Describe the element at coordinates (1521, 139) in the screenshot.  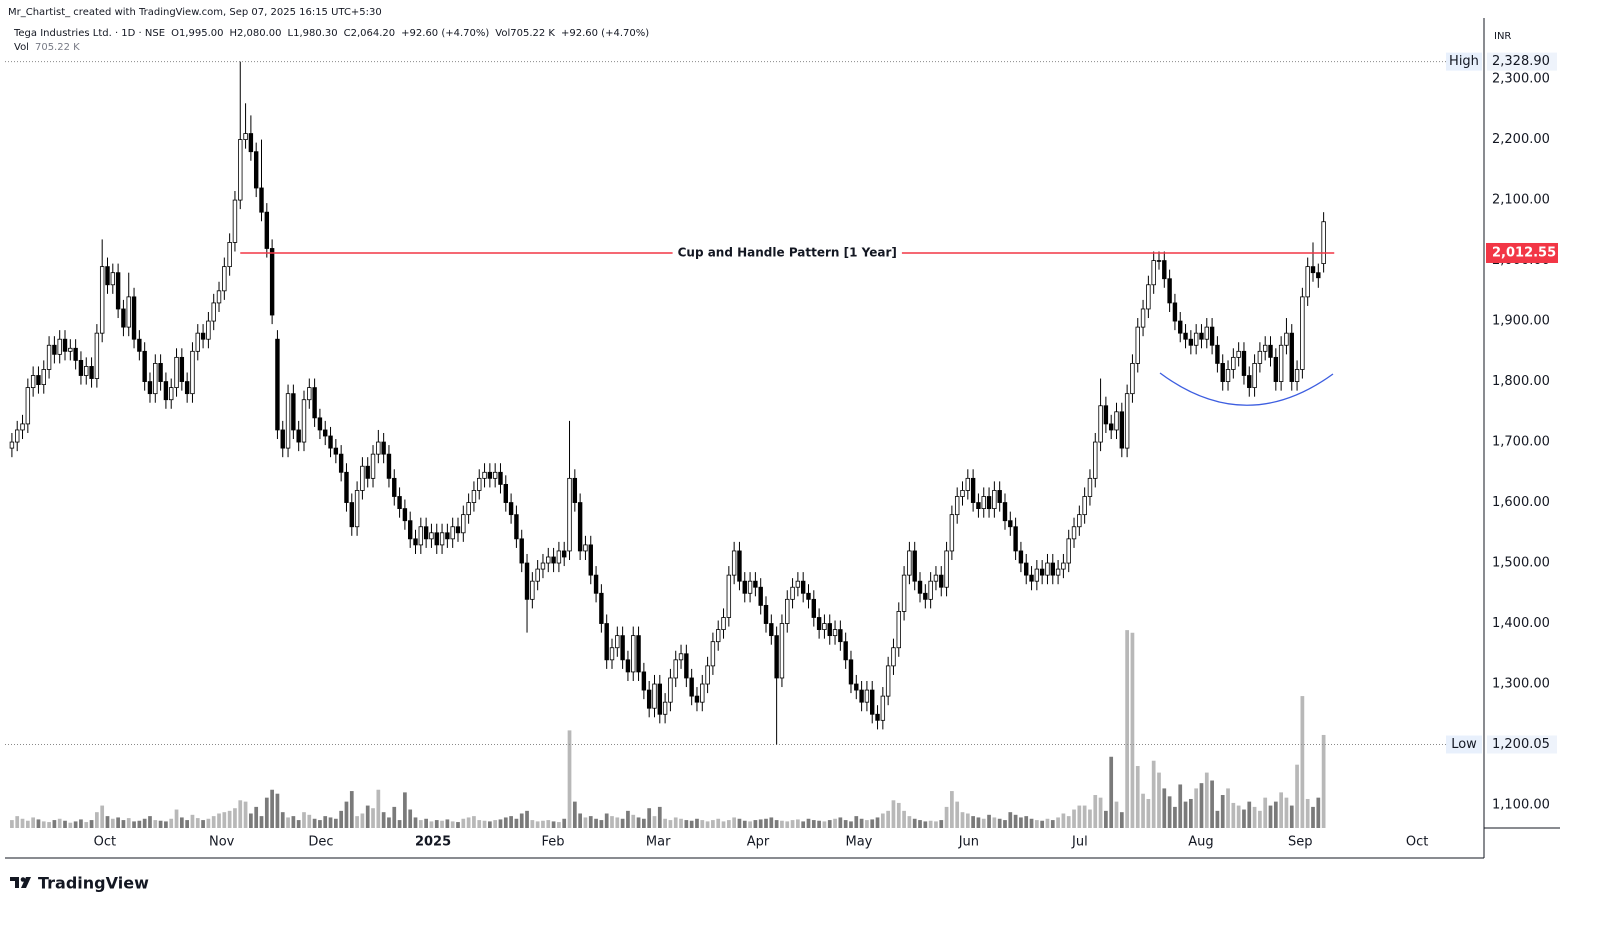
I see `y-tick-label: 2,200.00` at that location.